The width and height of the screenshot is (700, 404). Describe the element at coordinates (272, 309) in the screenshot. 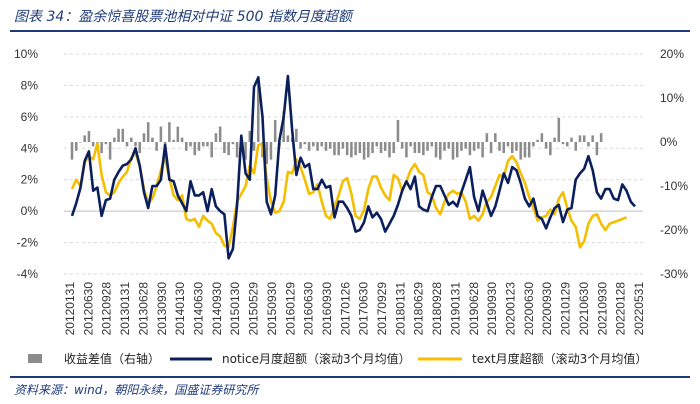

I see `x-tick-label: 20150930` at that location.